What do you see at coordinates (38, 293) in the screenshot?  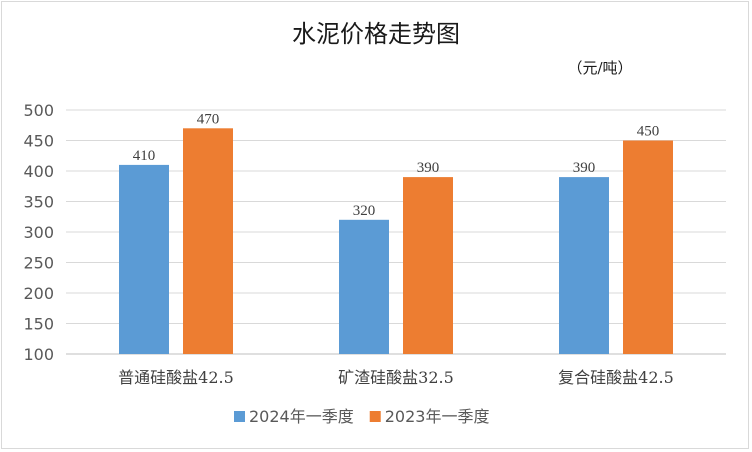 I see `y-tick-label: 200` at bounding box center [38, 293].